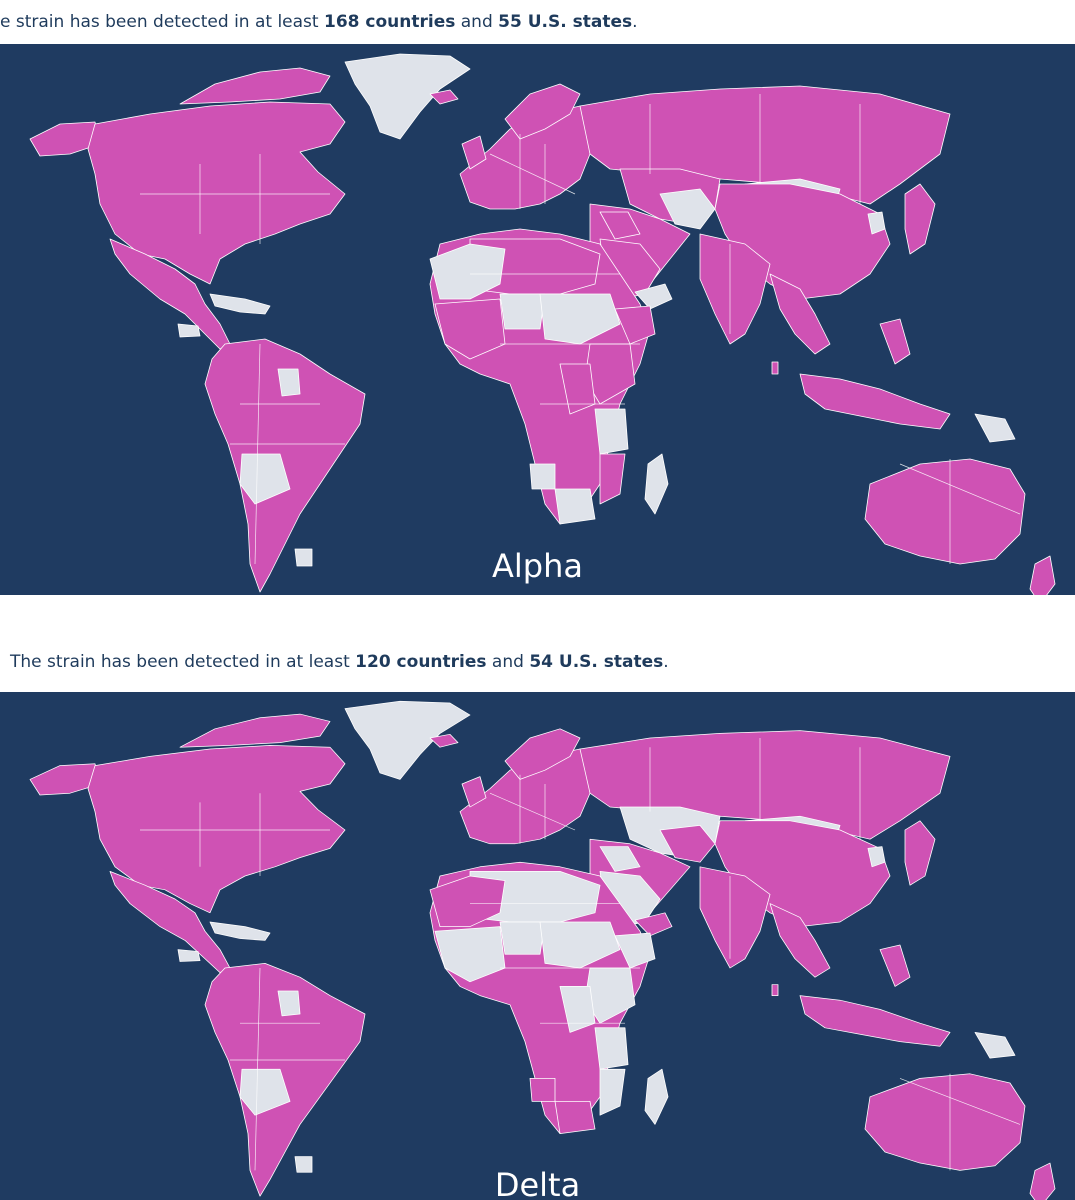 The height and width of the screenshot is (1200, 1075). Describe the element at coordinates (565, 22) in the screenshot. I see `alpha-states-count: 55 U.S. states` at that location.